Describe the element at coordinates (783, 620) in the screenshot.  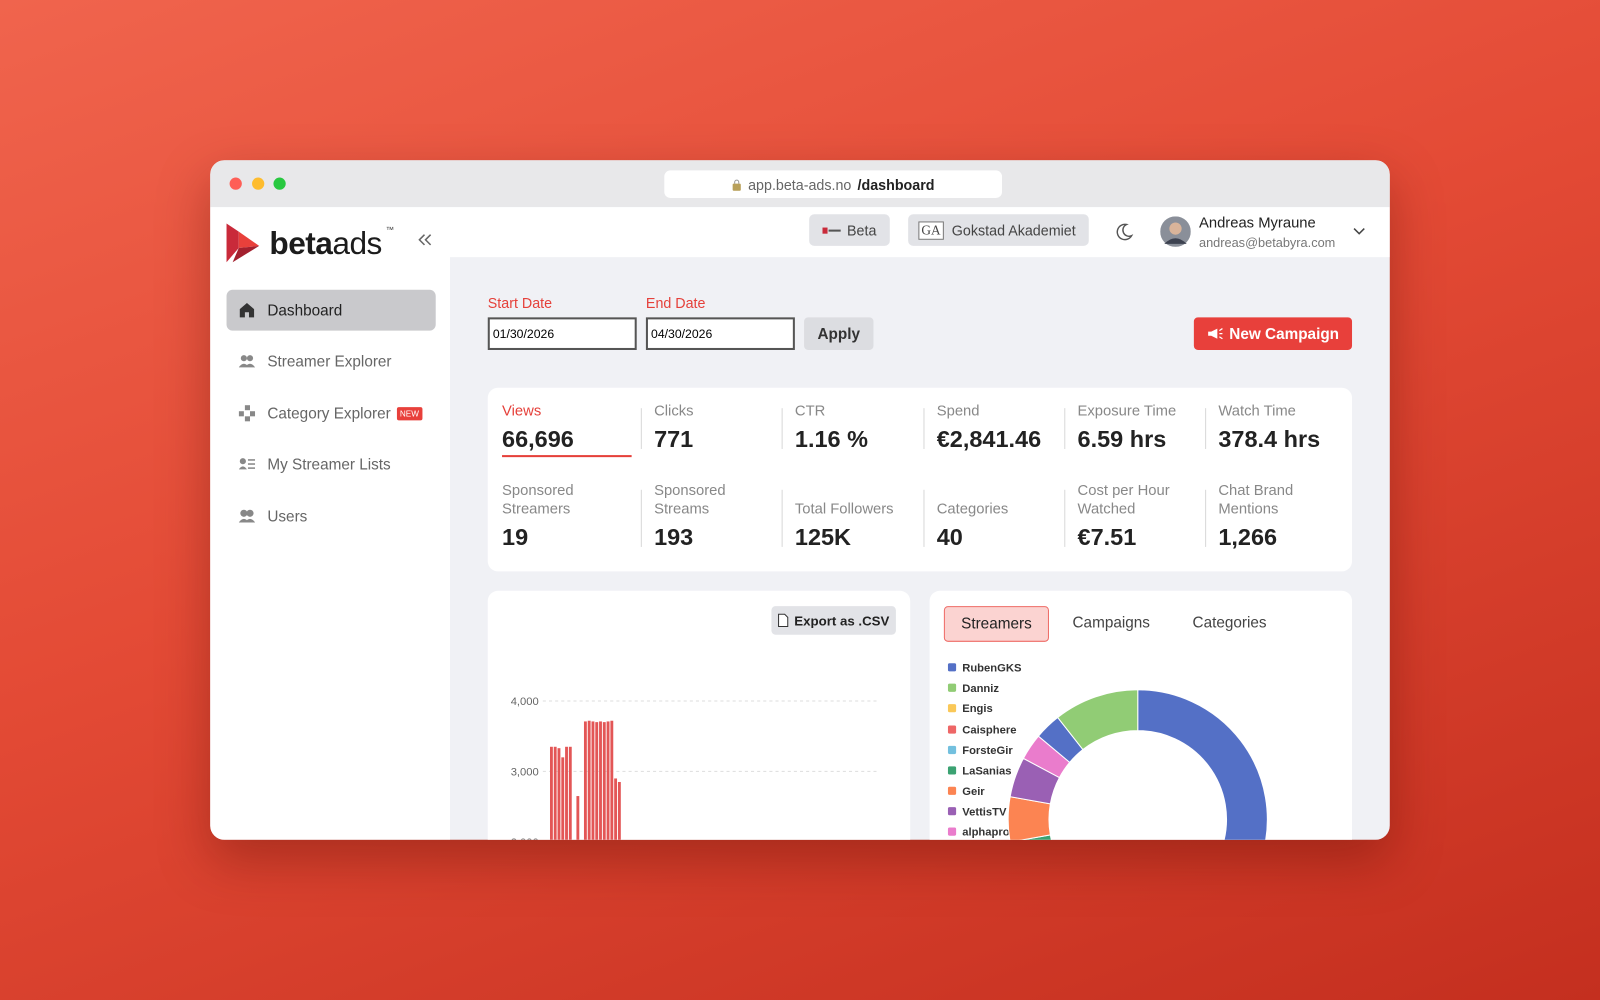
I see `csv-icon` at that location.